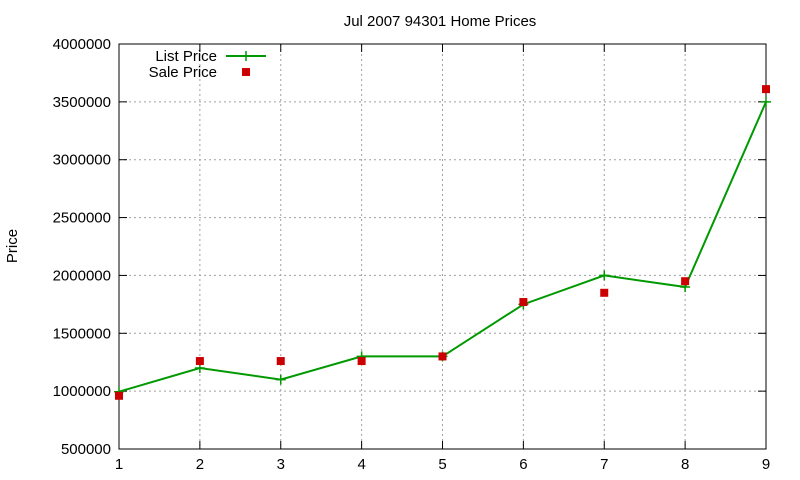 Image resolution: width=800 pixels, height=480 pixels. What do you see at coordinates (86, 449) in the screenshot?
I see `y-tick-label: 500000` at bounding box center [86, 449].